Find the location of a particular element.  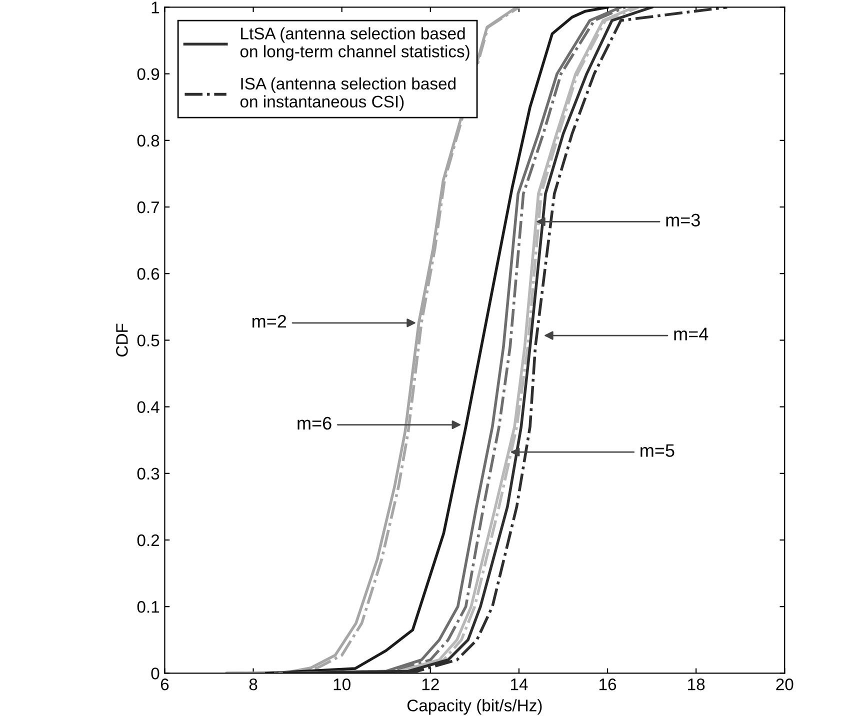

x-tick-label: 10 is located at coordinates (342, 684).